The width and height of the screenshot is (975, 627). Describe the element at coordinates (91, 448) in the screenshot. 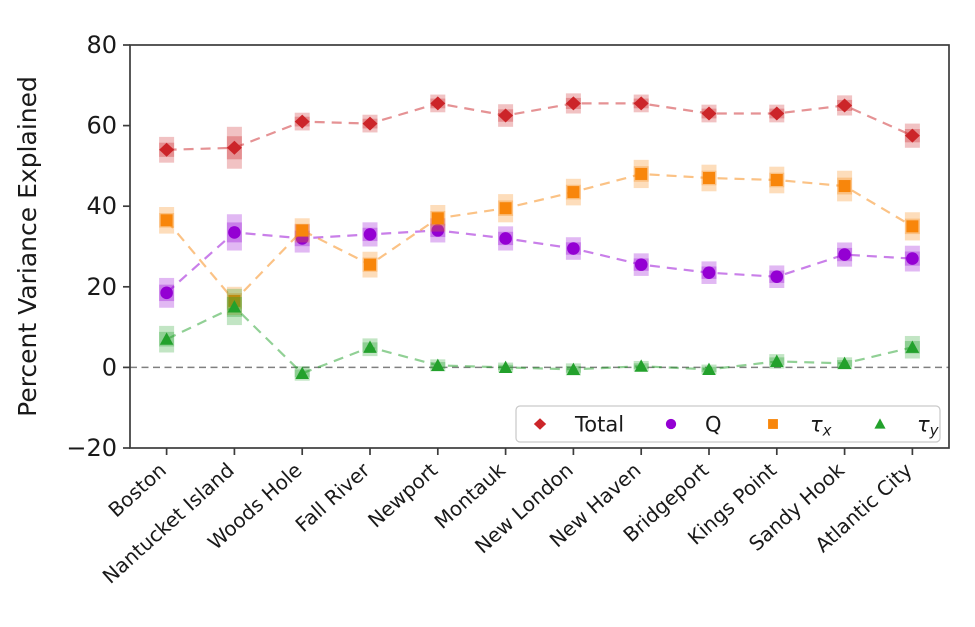

I see `y-tick-label: −20` at that location.